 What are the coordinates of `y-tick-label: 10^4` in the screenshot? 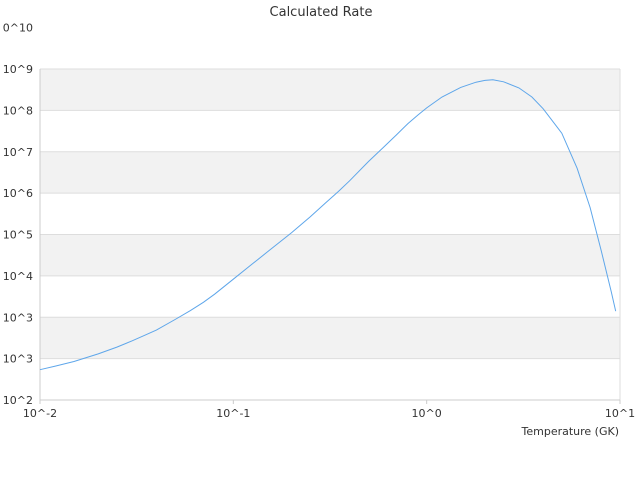 It's located at (18, 276).